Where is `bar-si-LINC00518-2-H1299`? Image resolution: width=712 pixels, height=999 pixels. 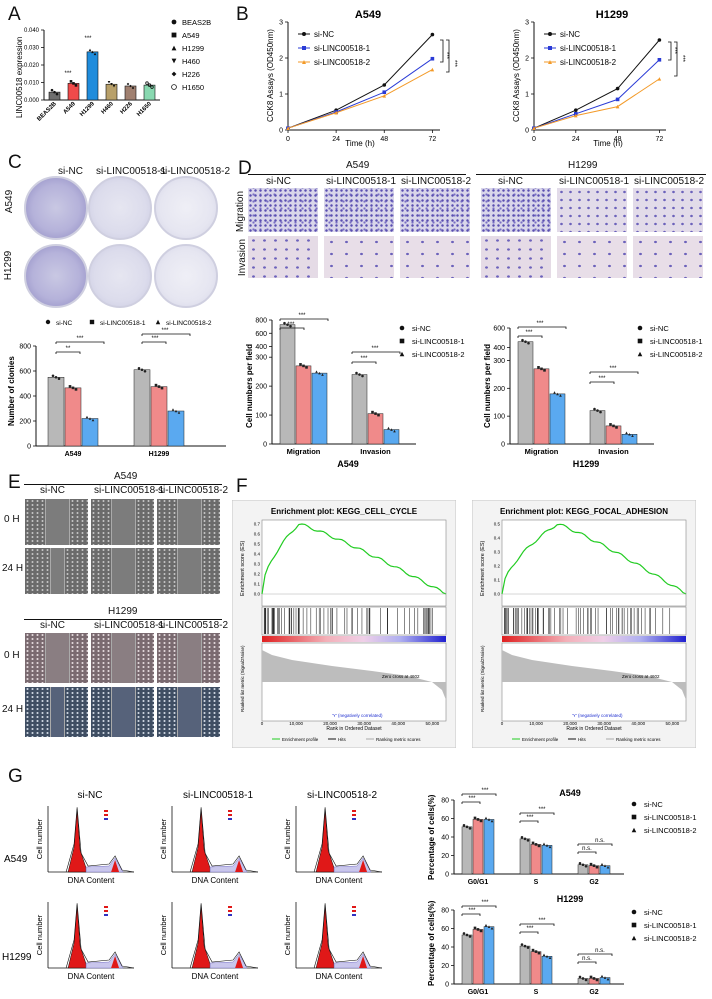
bar-si-LINC00518-2-H1299 is located at coordinates (176, 428).